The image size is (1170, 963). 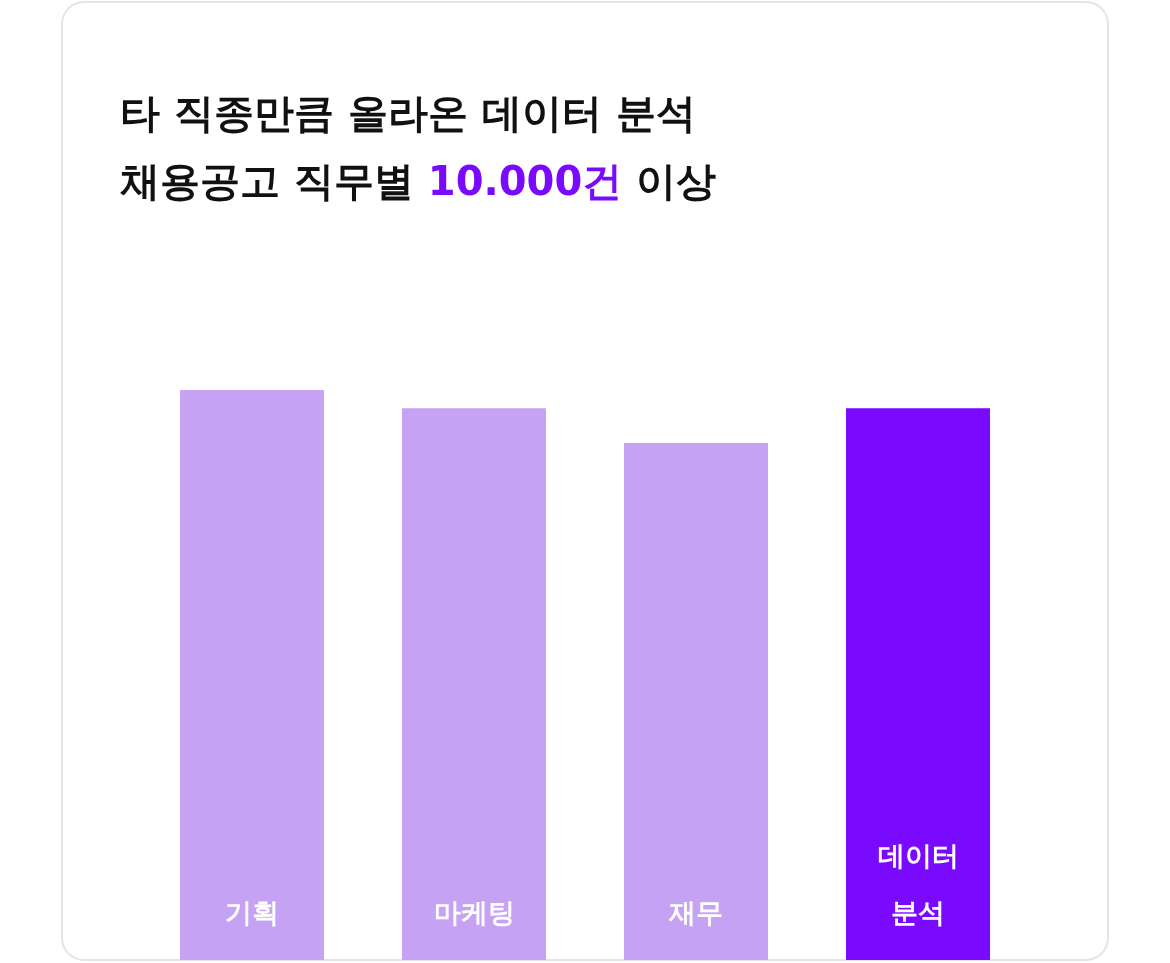 I want to click on title: 타 직종만큼 올라온 데이터 분석 채용공고 직무별 10.000건 이상, so click(x=418, y=147).